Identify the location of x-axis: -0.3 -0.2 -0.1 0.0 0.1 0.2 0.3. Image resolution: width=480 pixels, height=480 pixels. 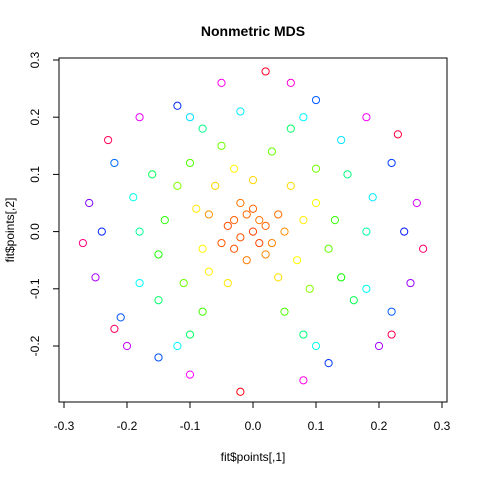
(252, 417).